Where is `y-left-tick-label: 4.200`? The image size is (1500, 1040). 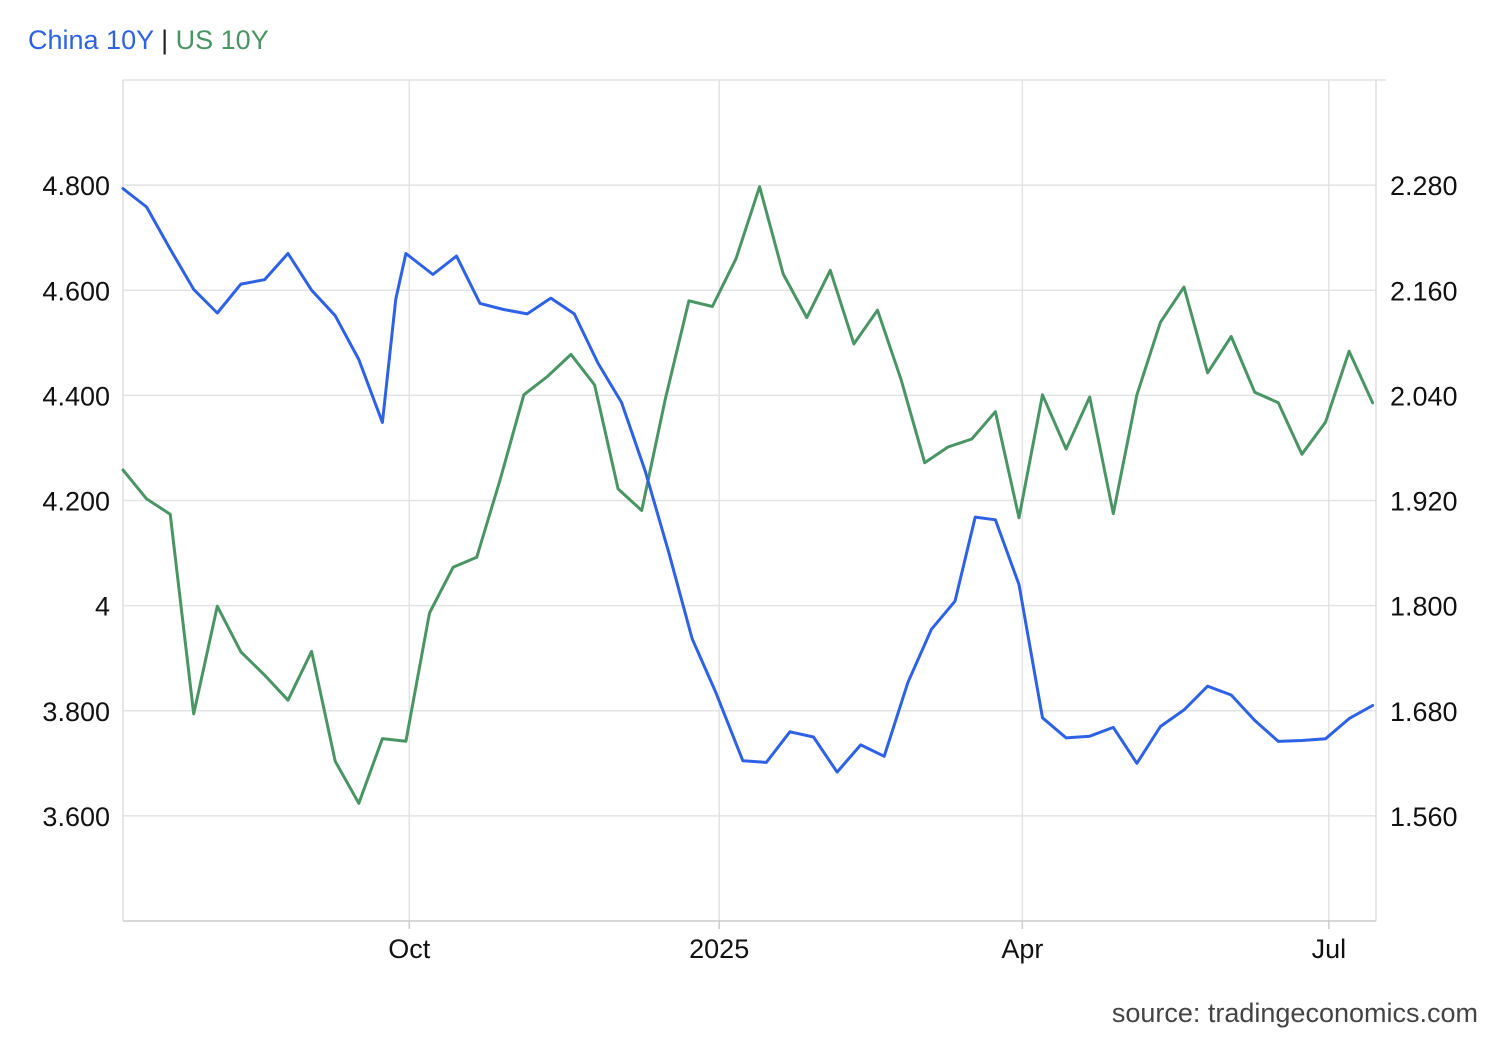 y-left-tick-label: 4.200 is located at coordinates (76, 502).